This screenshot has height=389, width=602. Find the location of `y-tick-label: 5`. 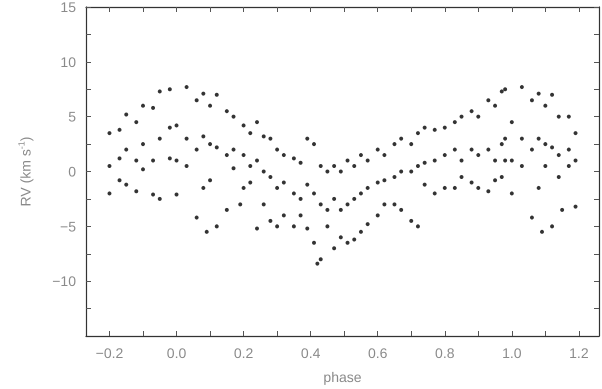

y-tick-label: 5 is located at coordinates (72, 116).